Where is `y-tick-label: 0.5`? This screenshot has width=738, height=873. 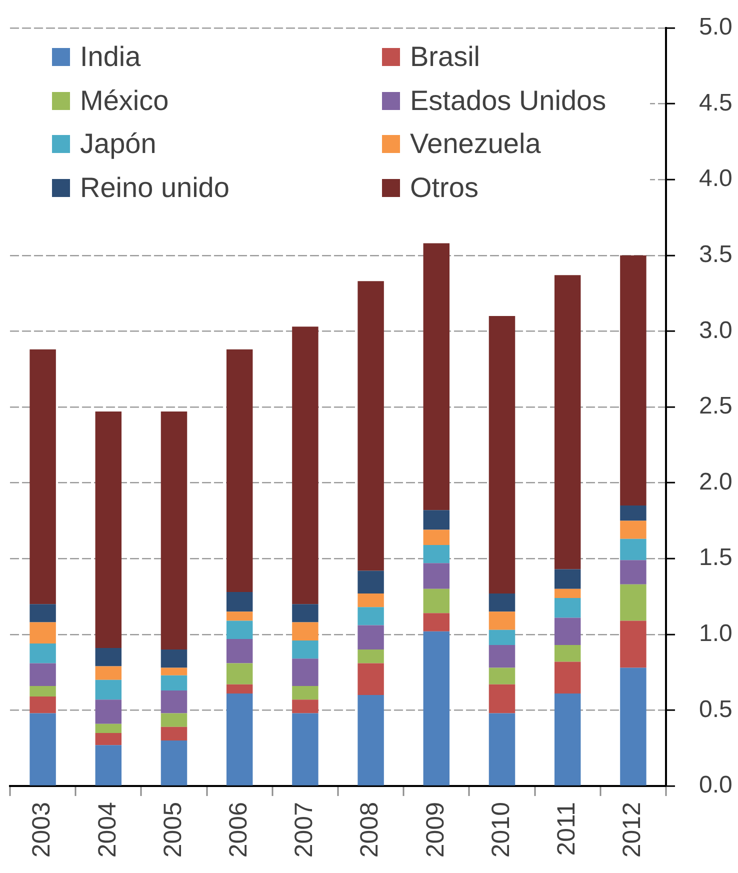
y-tick-label: 0.5 is located at coordinates (715, 709).